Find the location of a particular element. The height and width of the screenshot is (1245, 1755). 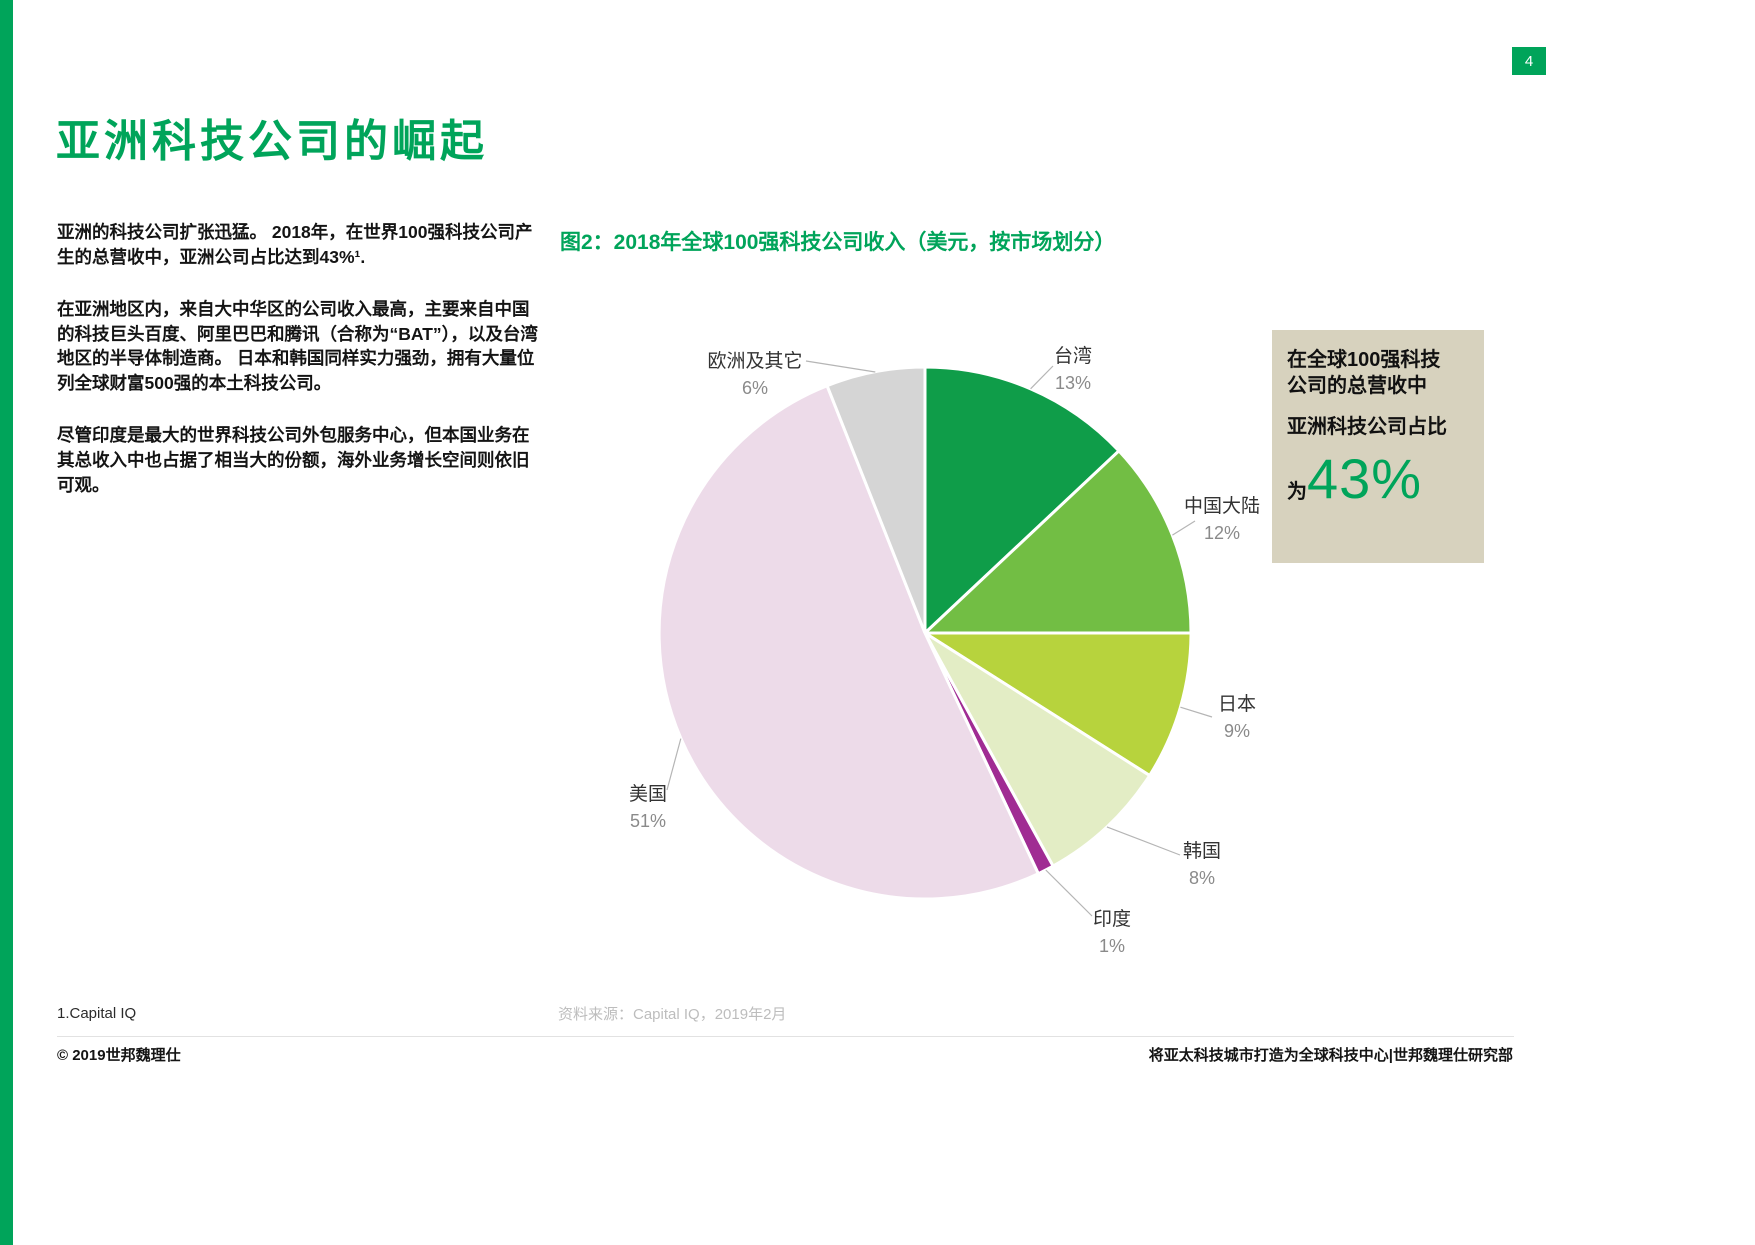

callout-line-1: 在全球100强科技 is located at coordinates (1364, 360).